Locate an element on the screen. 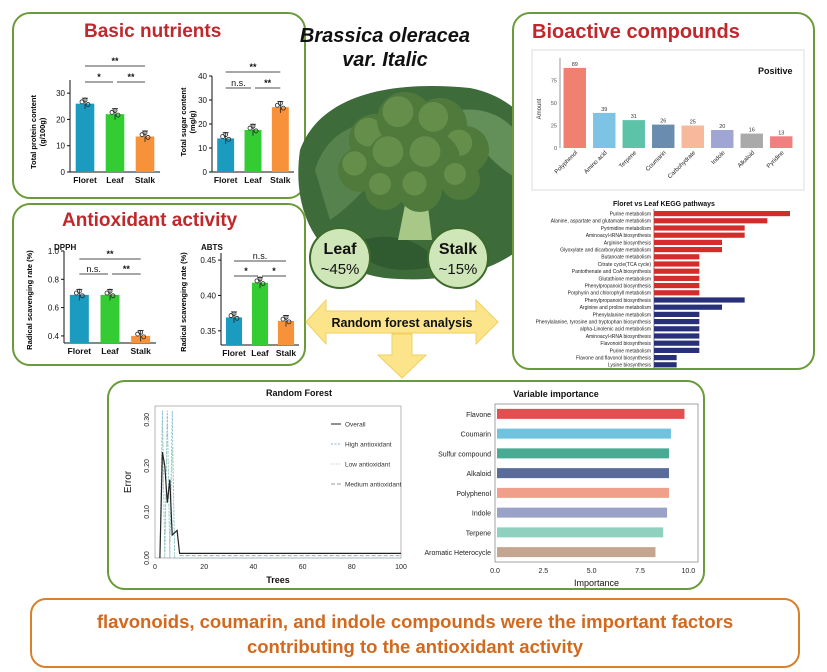 The image size is (827, 672). legend-entry: Low antioxidant is located at coordinates (367, 465).